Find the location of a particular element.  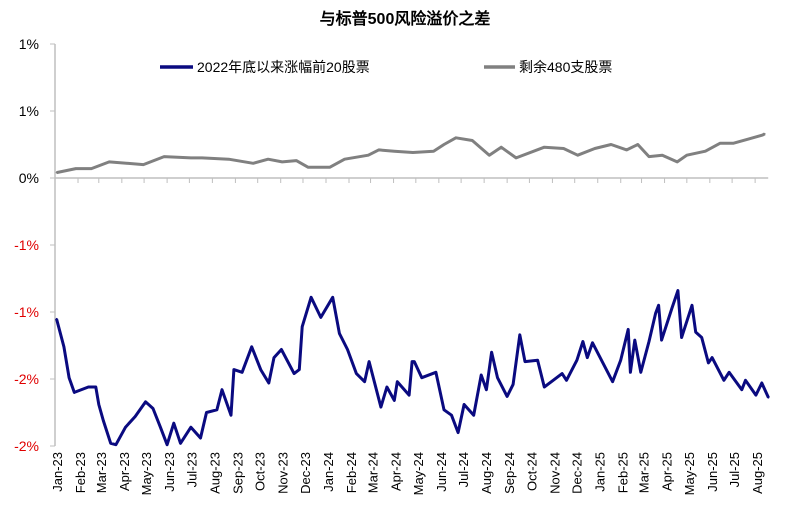

x-tick-label: Aug-23 is located at coordinates (214, 473).